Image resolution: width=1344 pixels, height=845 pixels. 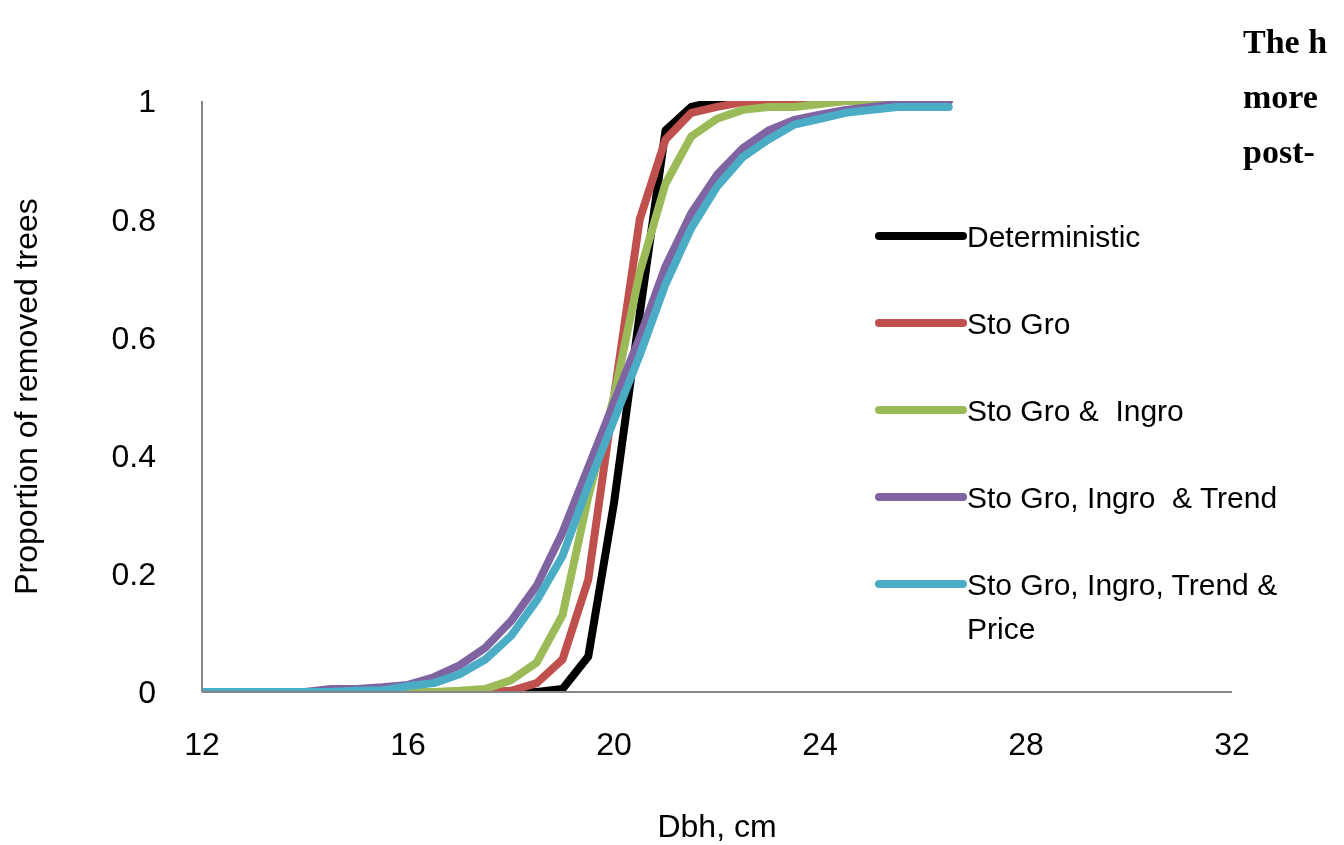 I want to click on x-tick-label: 16, so click(x=408, y=743).